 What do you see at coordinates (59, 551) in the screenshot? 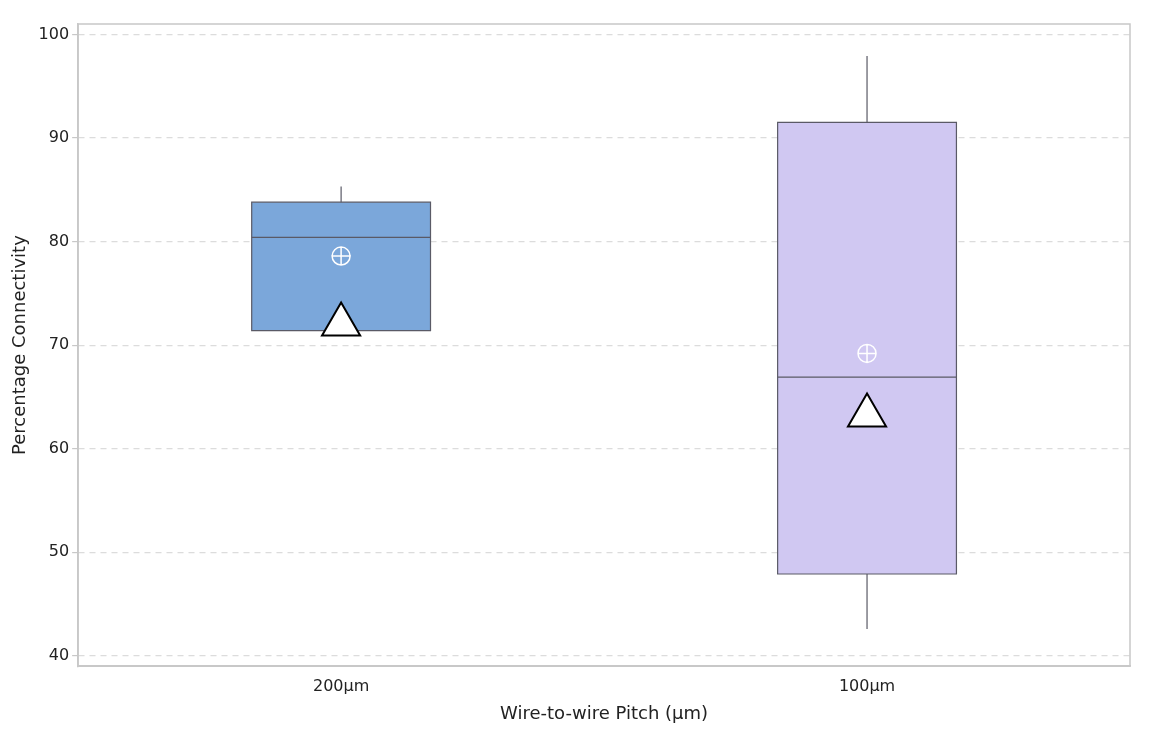
I see `y-tick-label: 50` at bounding box center [59, 551].